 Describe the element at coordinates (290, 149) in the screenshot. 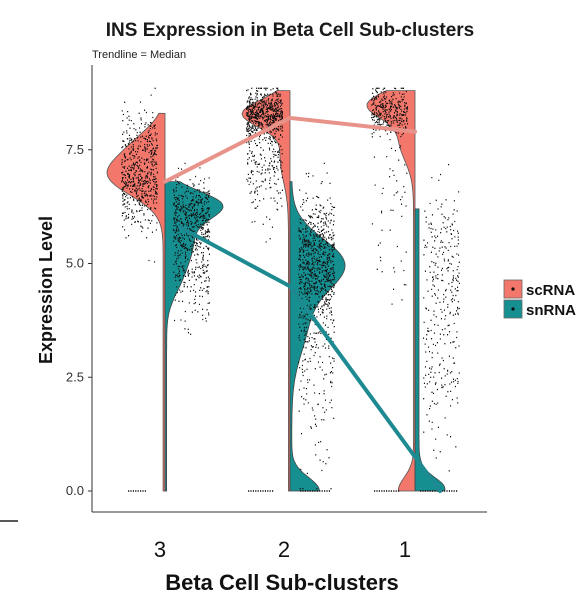

I see `trendline-scrna` at that location.